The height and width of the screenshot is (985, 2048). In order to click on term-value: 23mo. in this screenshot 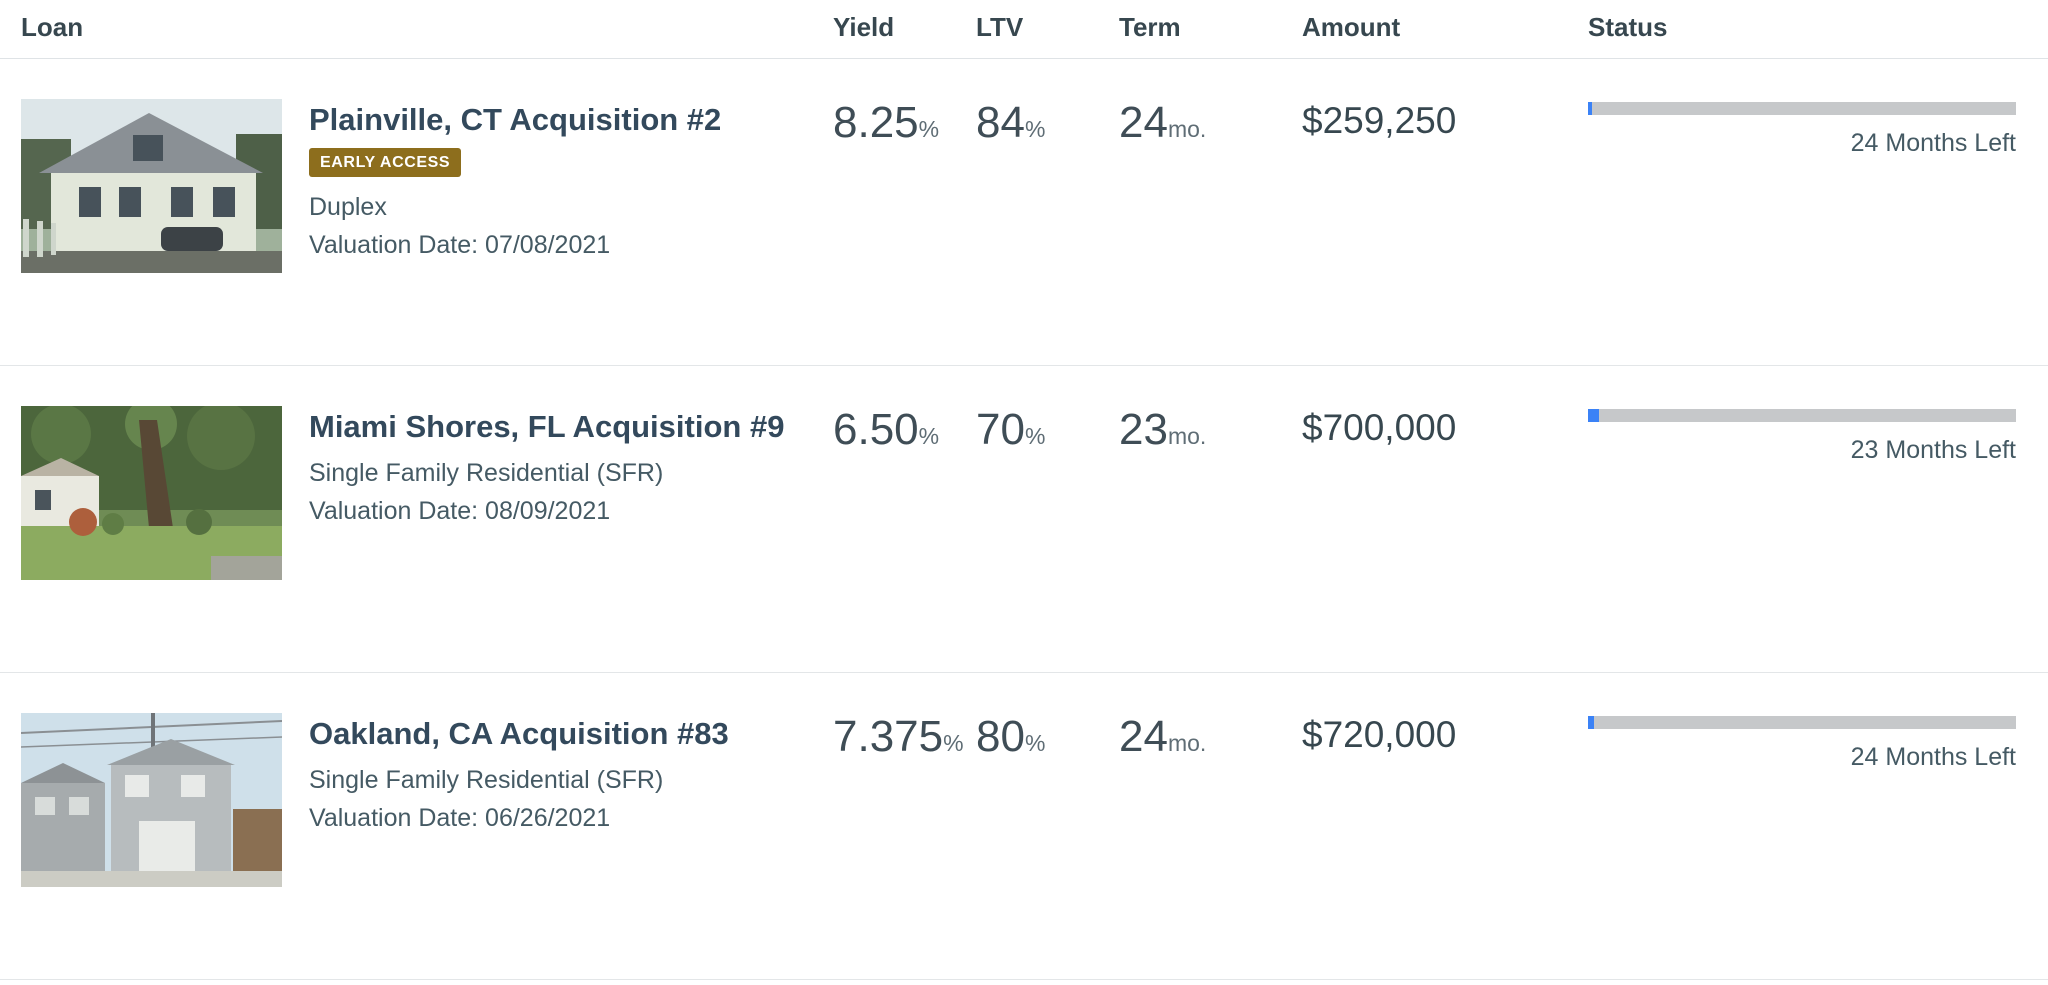, I will do `click(1210, 429)`.